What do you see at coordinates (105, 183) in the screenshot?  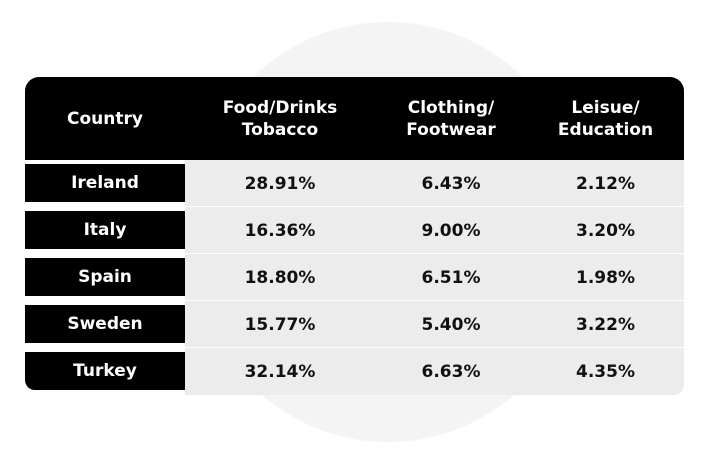 I see `country-cell: Ireland` at bounding box center [105, 183].